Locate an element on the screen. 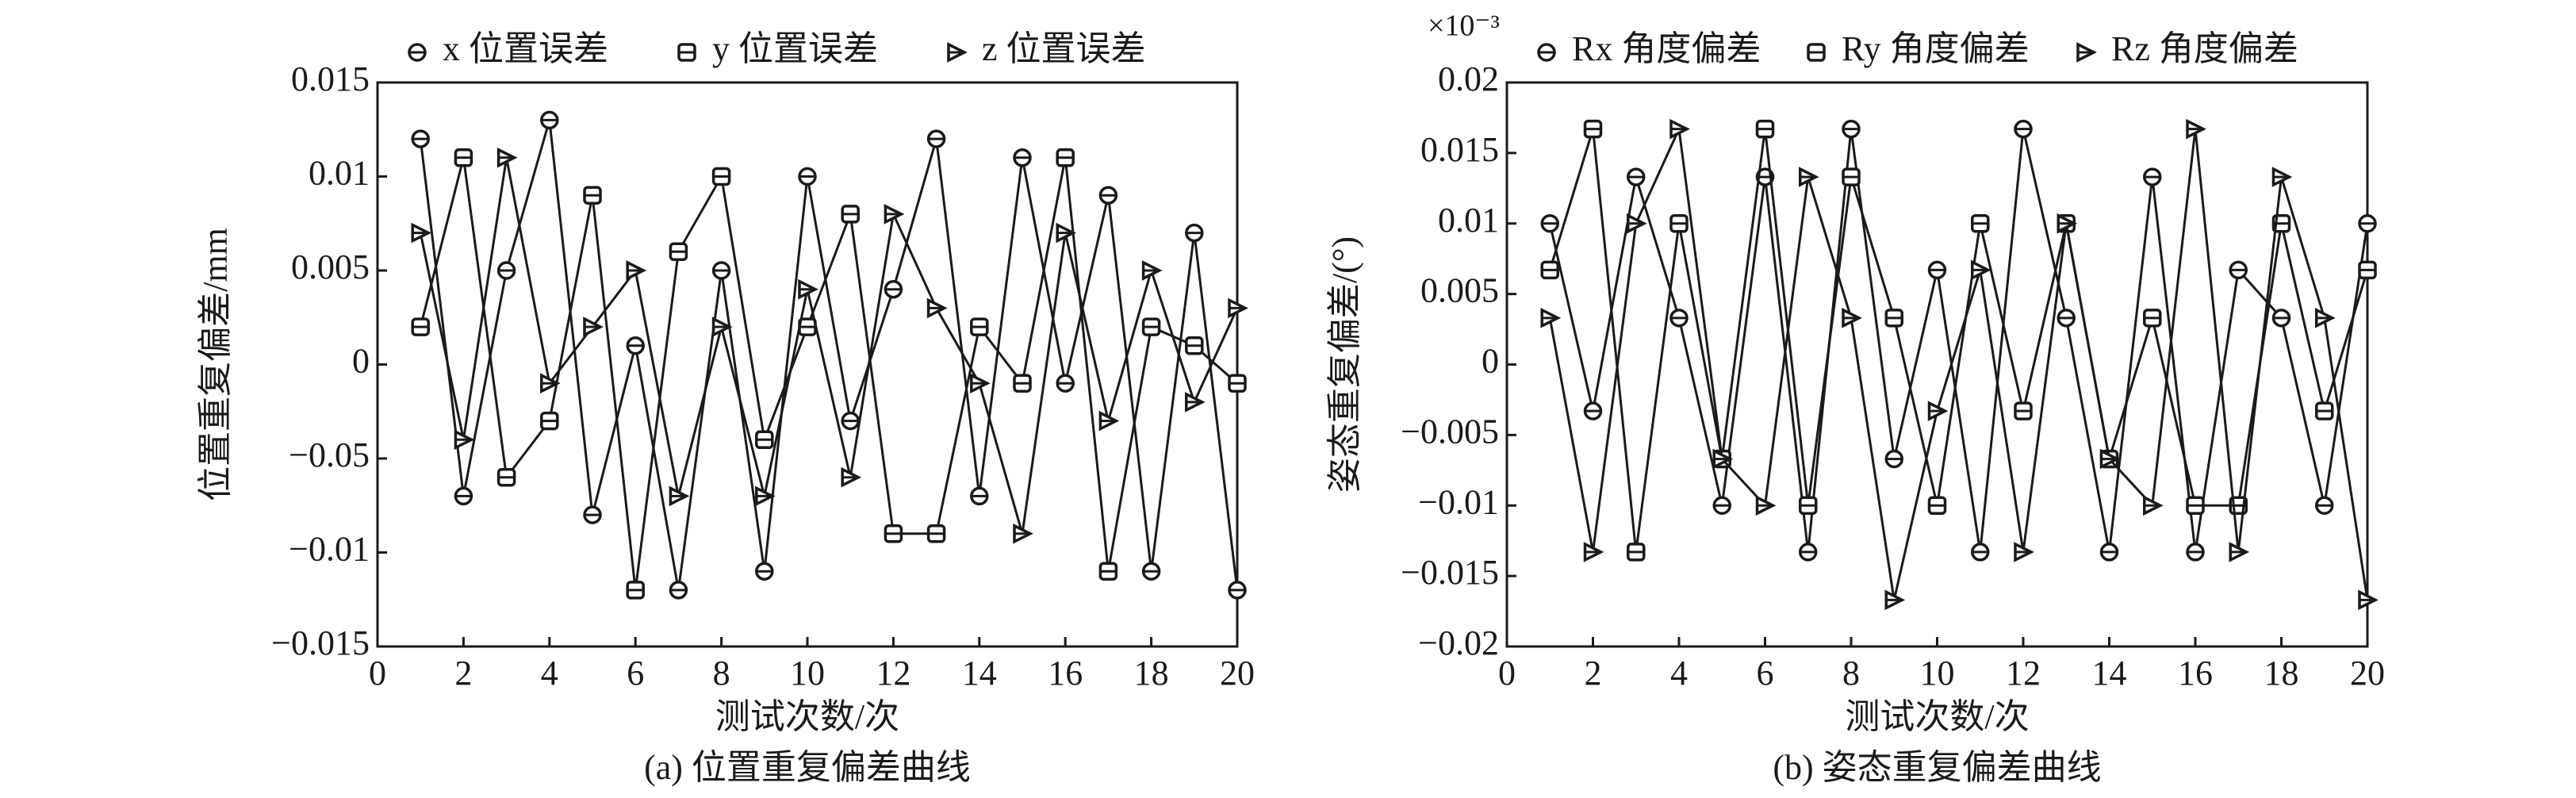 Image resolution: width=2576 pixels, height=798 pixels. y-tick-label: −0.02 is located at coordinates (1458, 642).